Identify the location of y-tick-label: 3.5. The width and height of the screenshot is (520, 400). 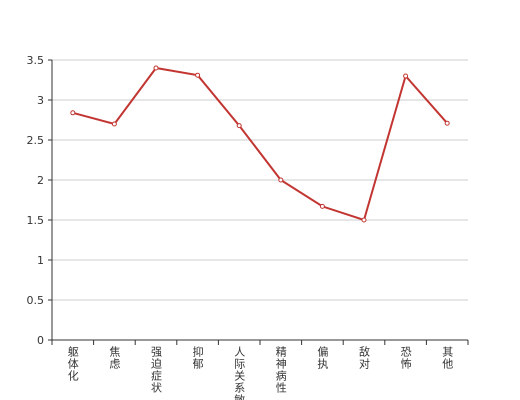
(36, 60).